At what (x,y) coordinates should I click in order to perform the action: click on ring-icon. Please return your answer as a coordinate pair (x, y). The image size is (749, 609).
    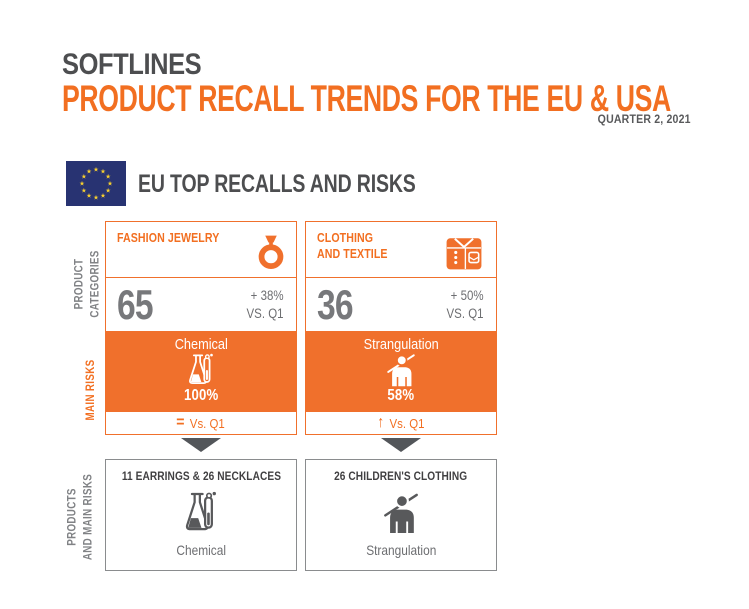
    Looking at the image, I should click on (271, 252).